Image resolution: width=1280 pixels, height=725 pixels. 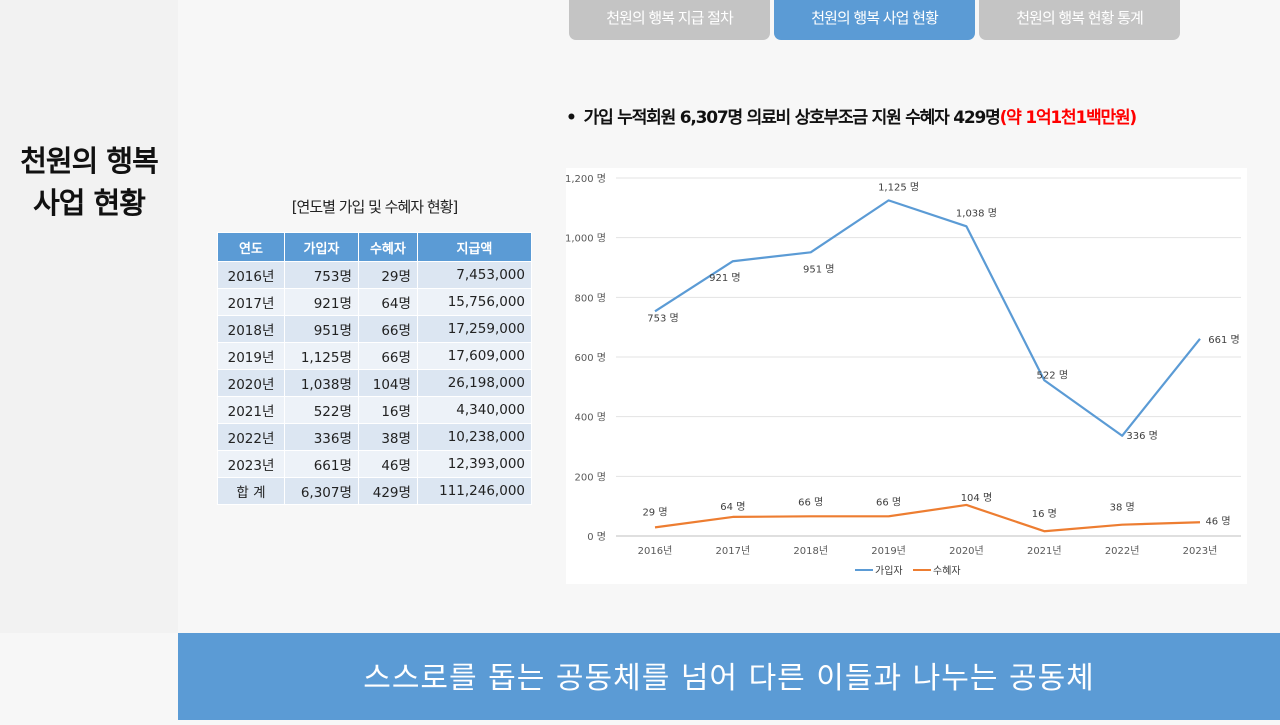 What do you see at coordinates (1122, 551) in the screenshot?
I see `x-tick-label: 2022년` at bounding box center [1122, 551].